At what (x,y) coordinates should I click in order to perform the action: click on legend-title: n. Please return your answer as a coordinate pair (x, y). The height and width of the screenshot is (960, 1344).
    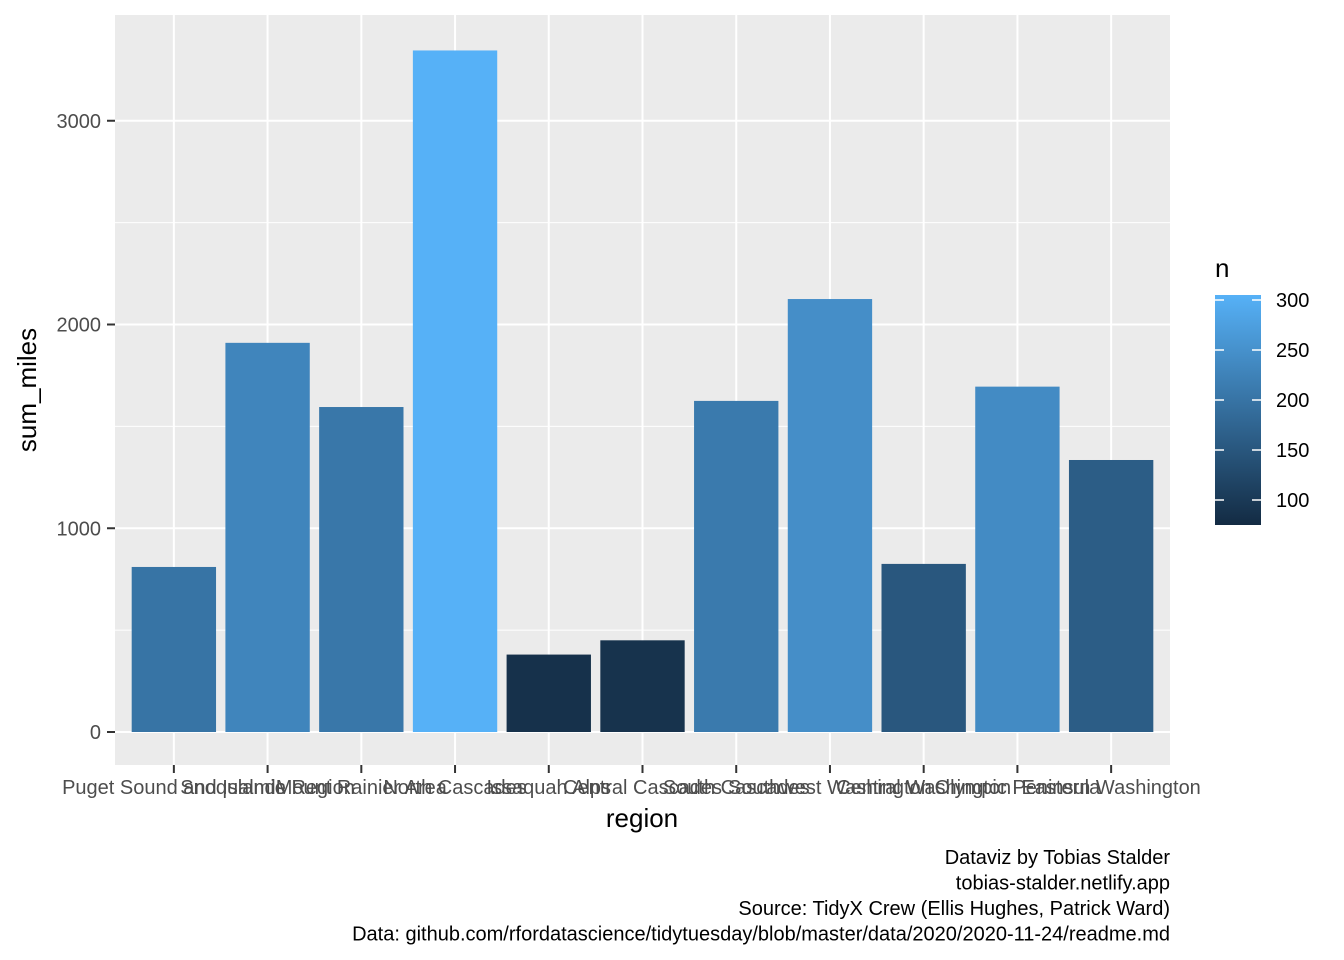
    Looking at the image, I should click on (1222, 268).